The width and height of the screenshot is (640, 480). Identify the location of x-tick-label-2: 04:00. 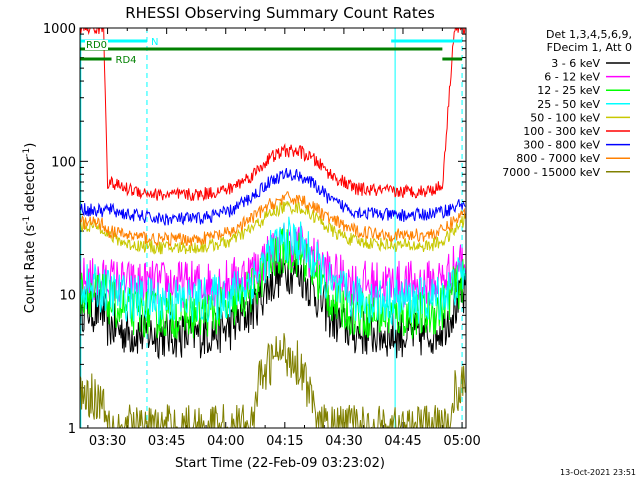
(225, 441).